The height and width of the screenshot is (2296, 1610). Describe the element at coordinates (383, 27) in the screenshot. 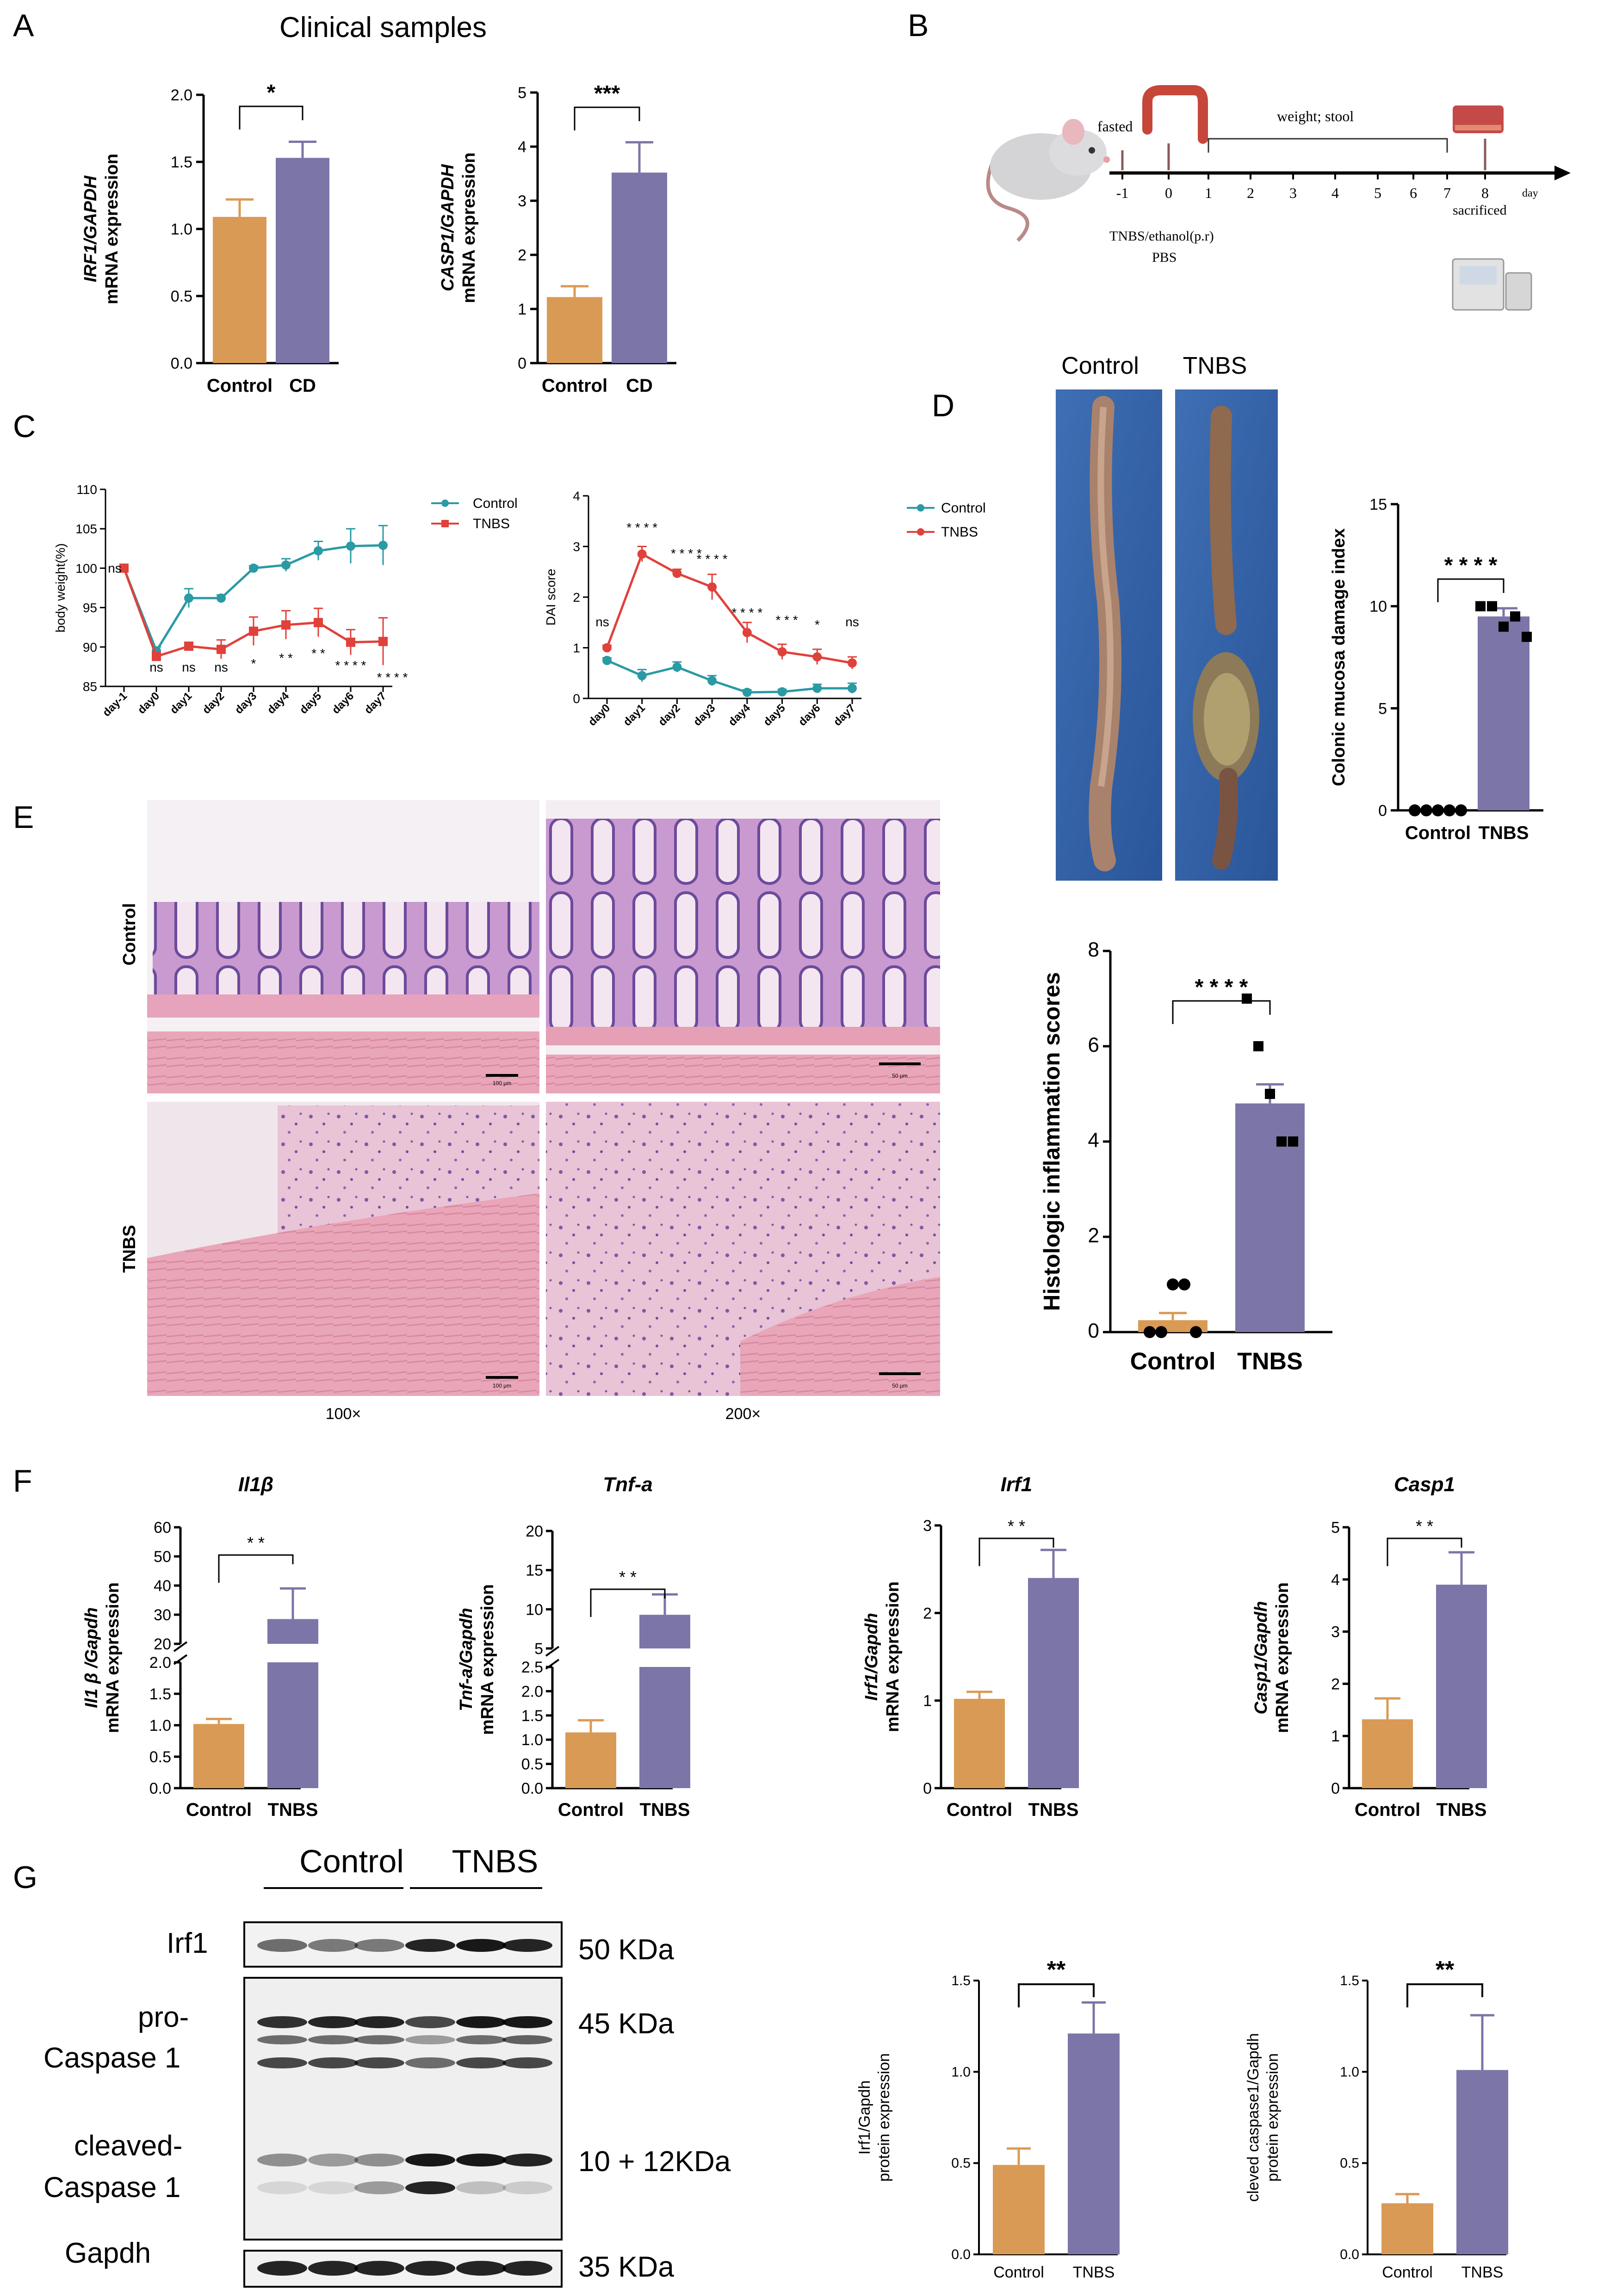

I see `panel-a-title: Clinical samples` at that location.